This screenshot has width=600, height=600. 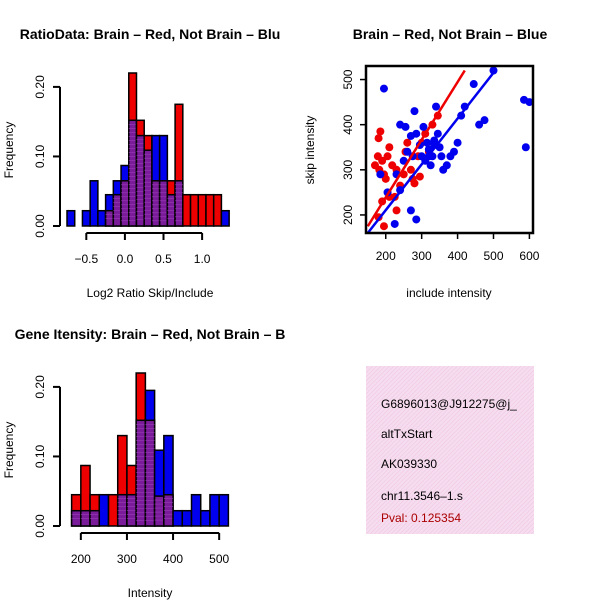 What do you see at coordinates (150, 293) in the screenshot?
I see `ratio-histogram-xlabel: Log2 Ratio Skip/Include` at bounding box center [150, 293].